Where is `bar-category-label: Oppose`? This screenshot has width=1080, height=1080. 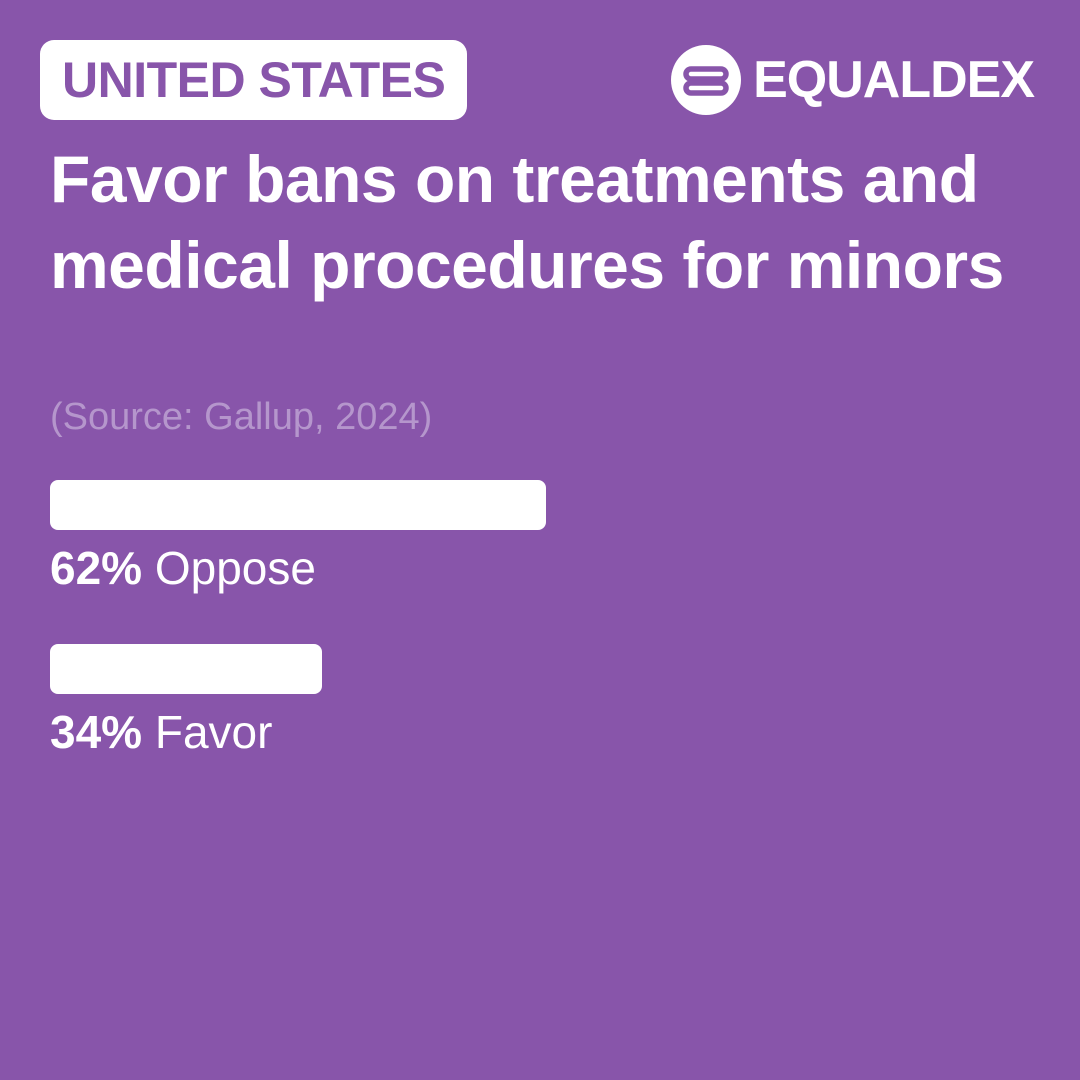 bar-category-label: Oppose is located at coordinates (235, 568).